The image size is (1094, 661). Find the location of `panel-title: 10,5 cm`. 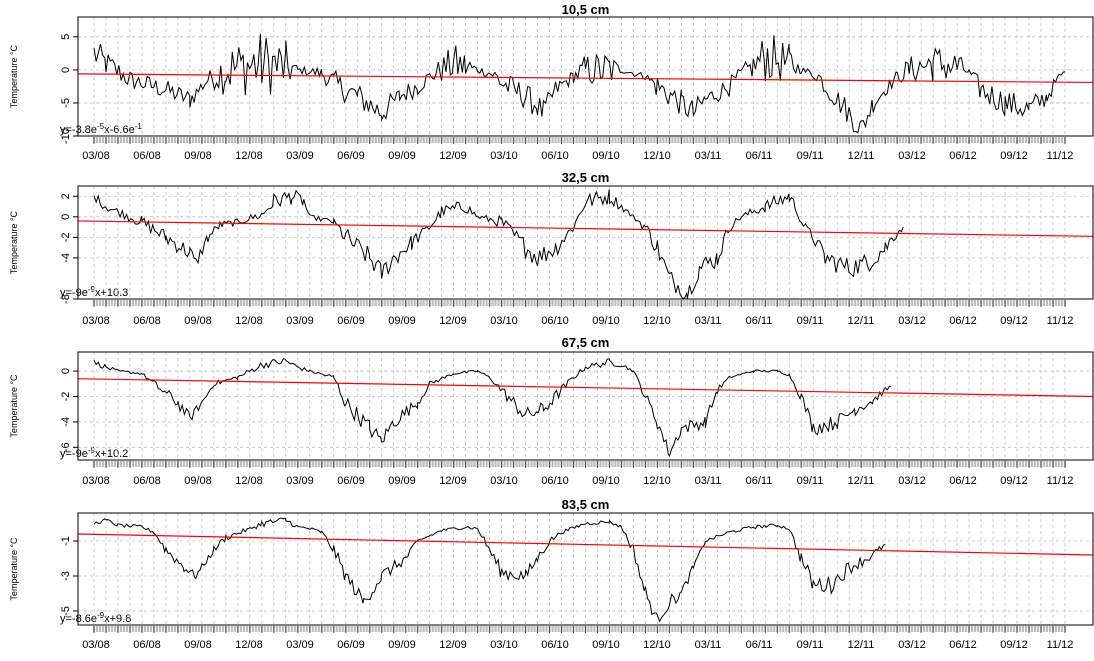

panel-title: 10,5 cm is located at coordinates (586, 9).